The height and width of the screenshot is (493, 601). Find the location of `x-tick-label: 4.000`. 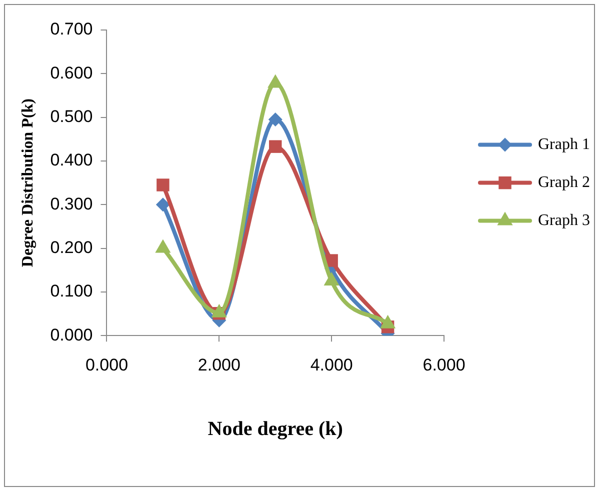

x-tick-label: 4.000 is located at coordinates (331, 364).